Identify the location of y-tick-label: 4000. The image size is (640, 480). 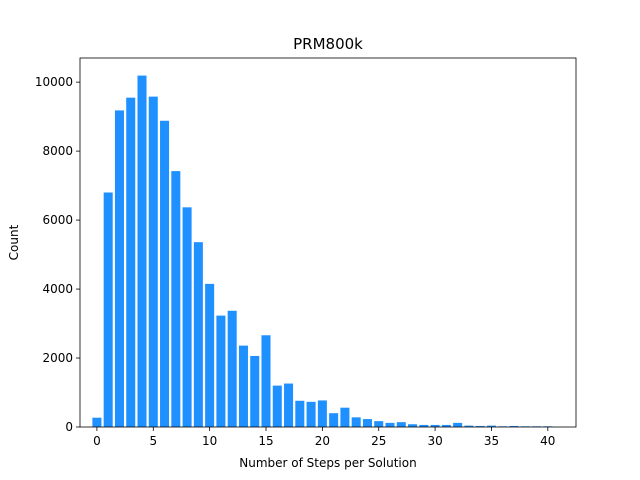
(57, 289).